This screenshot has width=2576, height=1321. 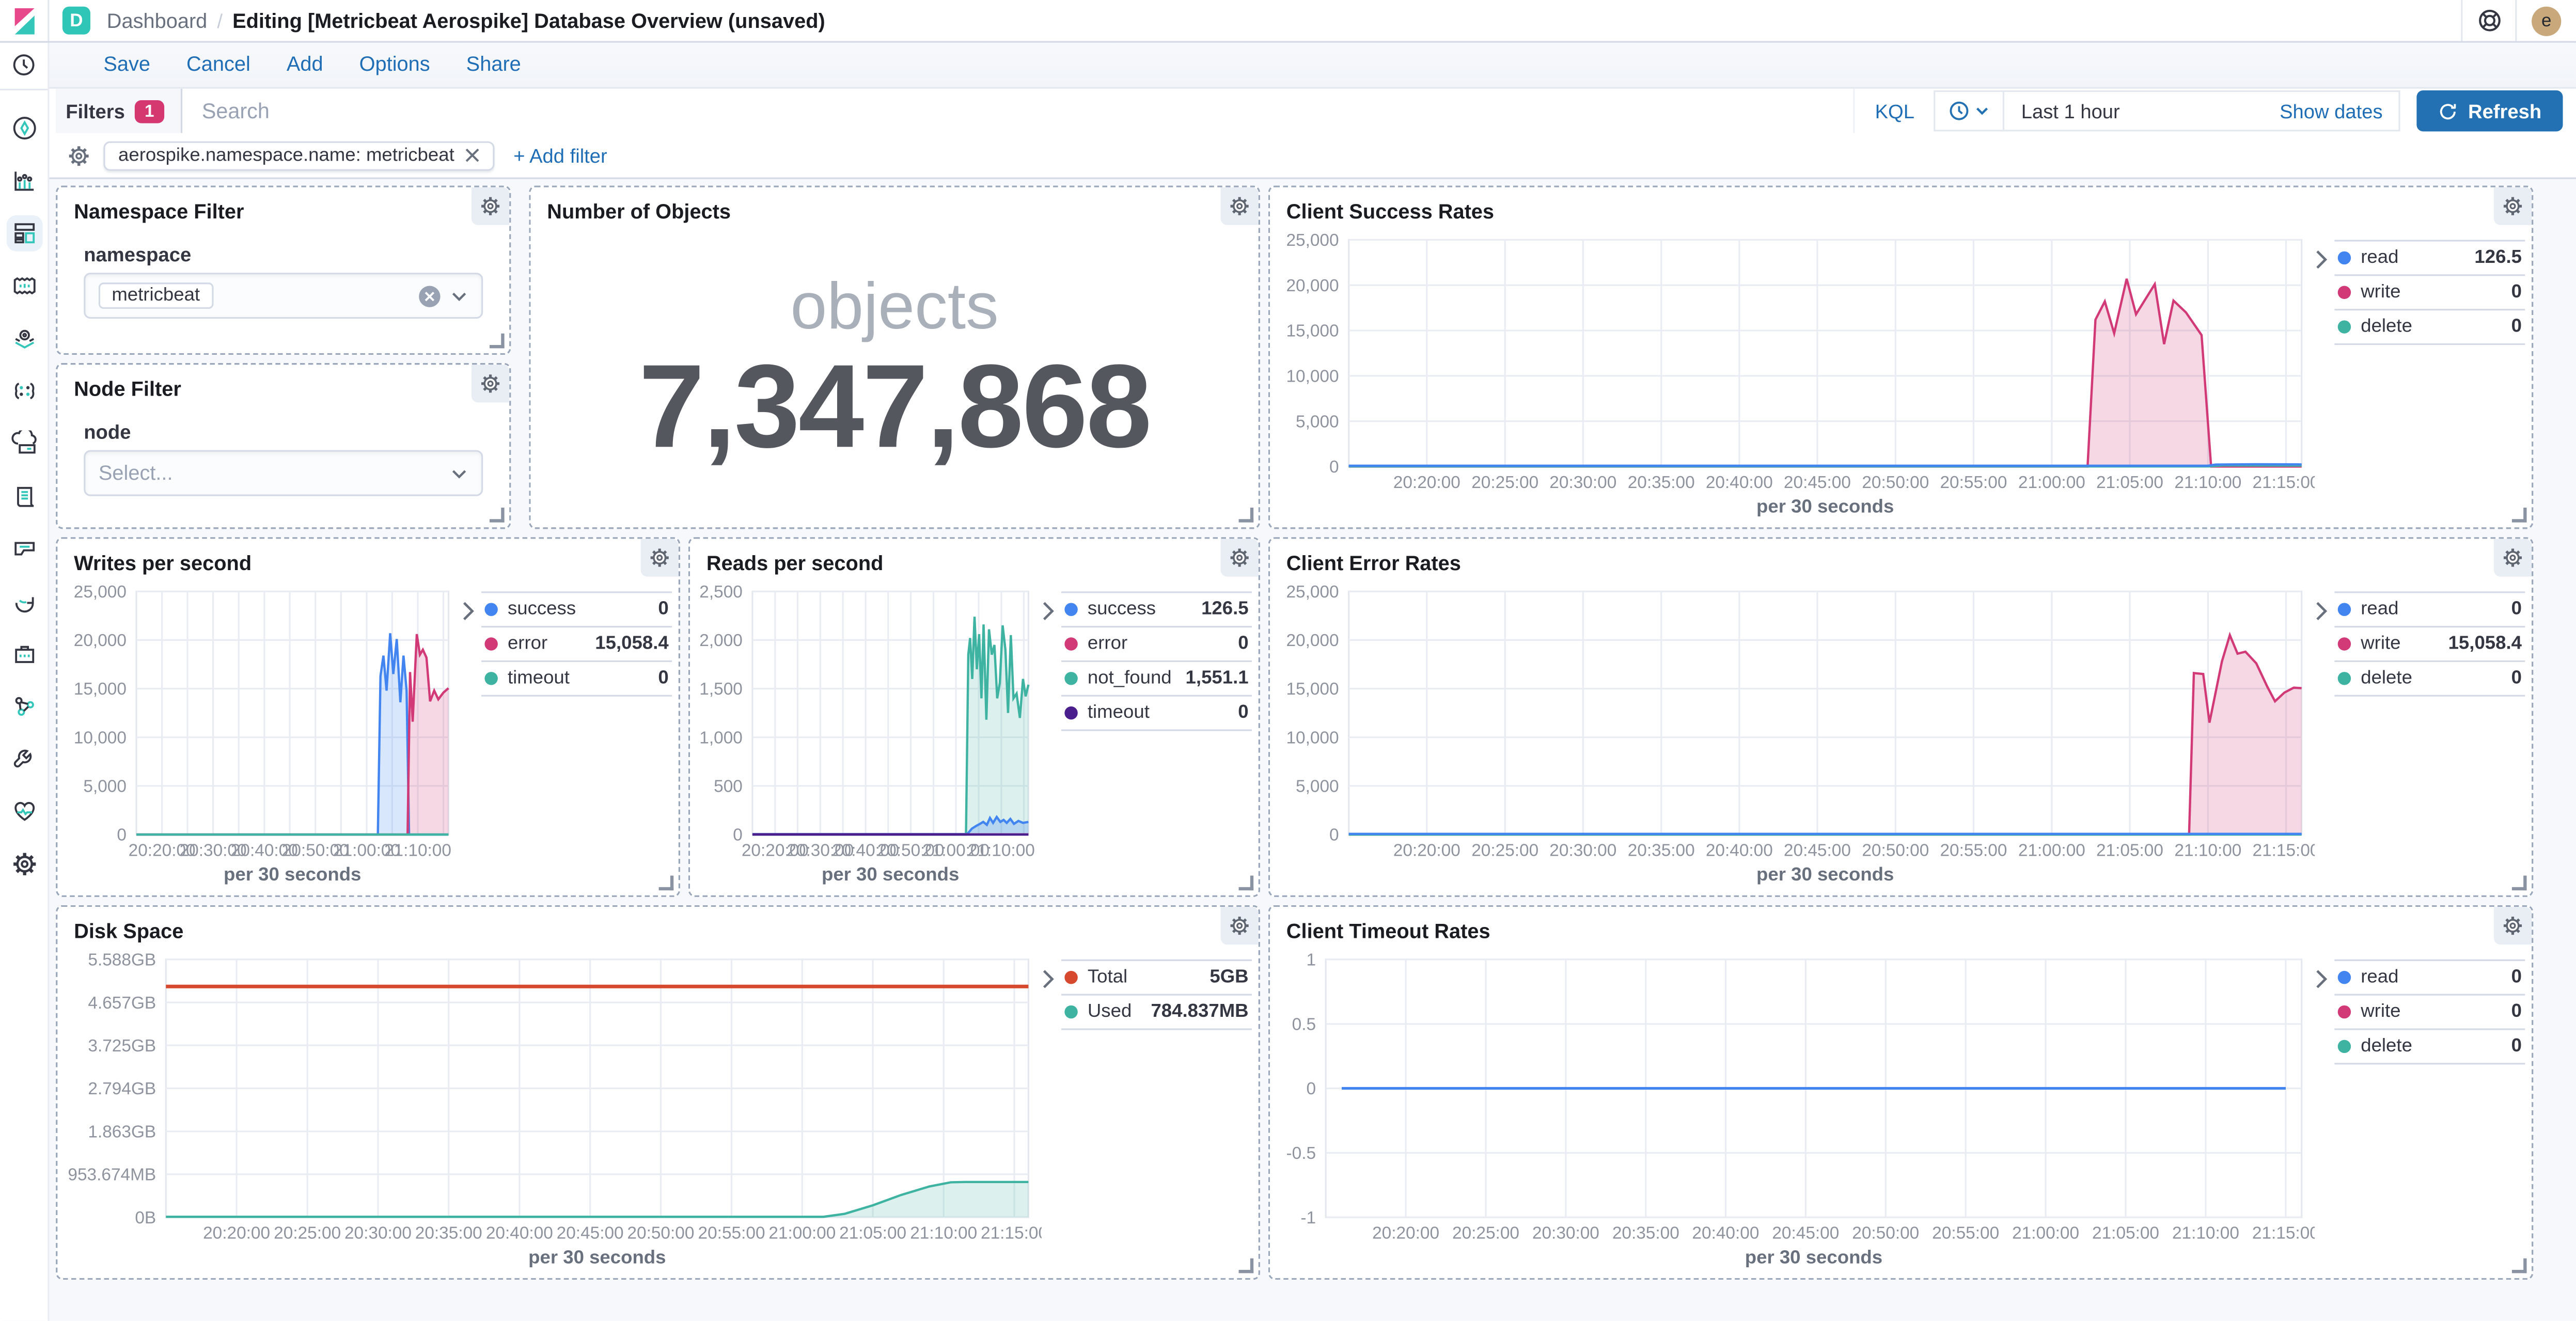 I want to click on time-range-value: Last 1 hour, so click(x=2070, y=110).